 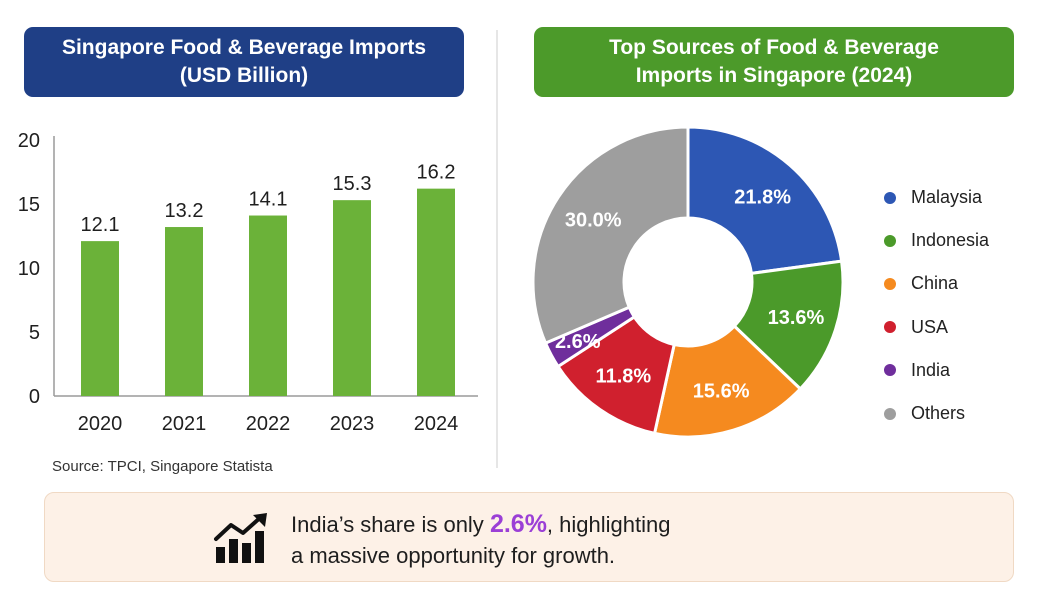 I want to click on legend-label: China, so click(x=935, y=283).